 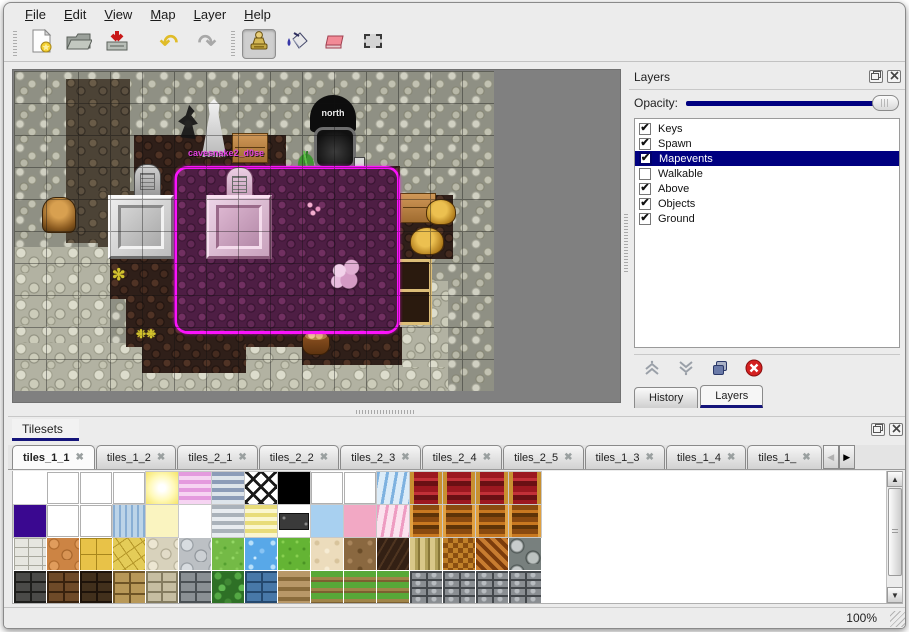 I want to click on layer-row-objects: ✔ Objects, so click(x=767, y=203).